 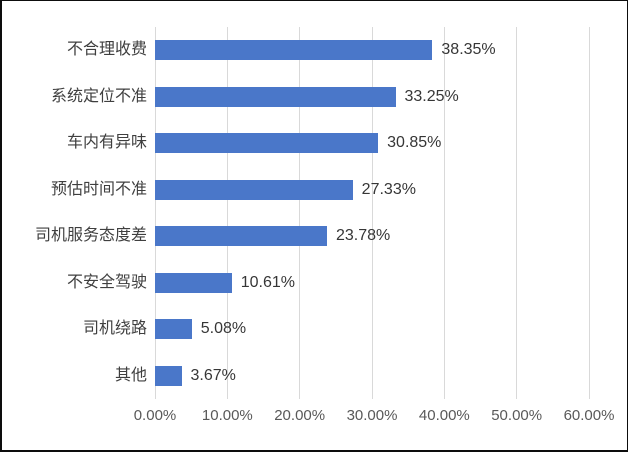 I want to click on value-label: 3.67%, so click(x=213, y=375).